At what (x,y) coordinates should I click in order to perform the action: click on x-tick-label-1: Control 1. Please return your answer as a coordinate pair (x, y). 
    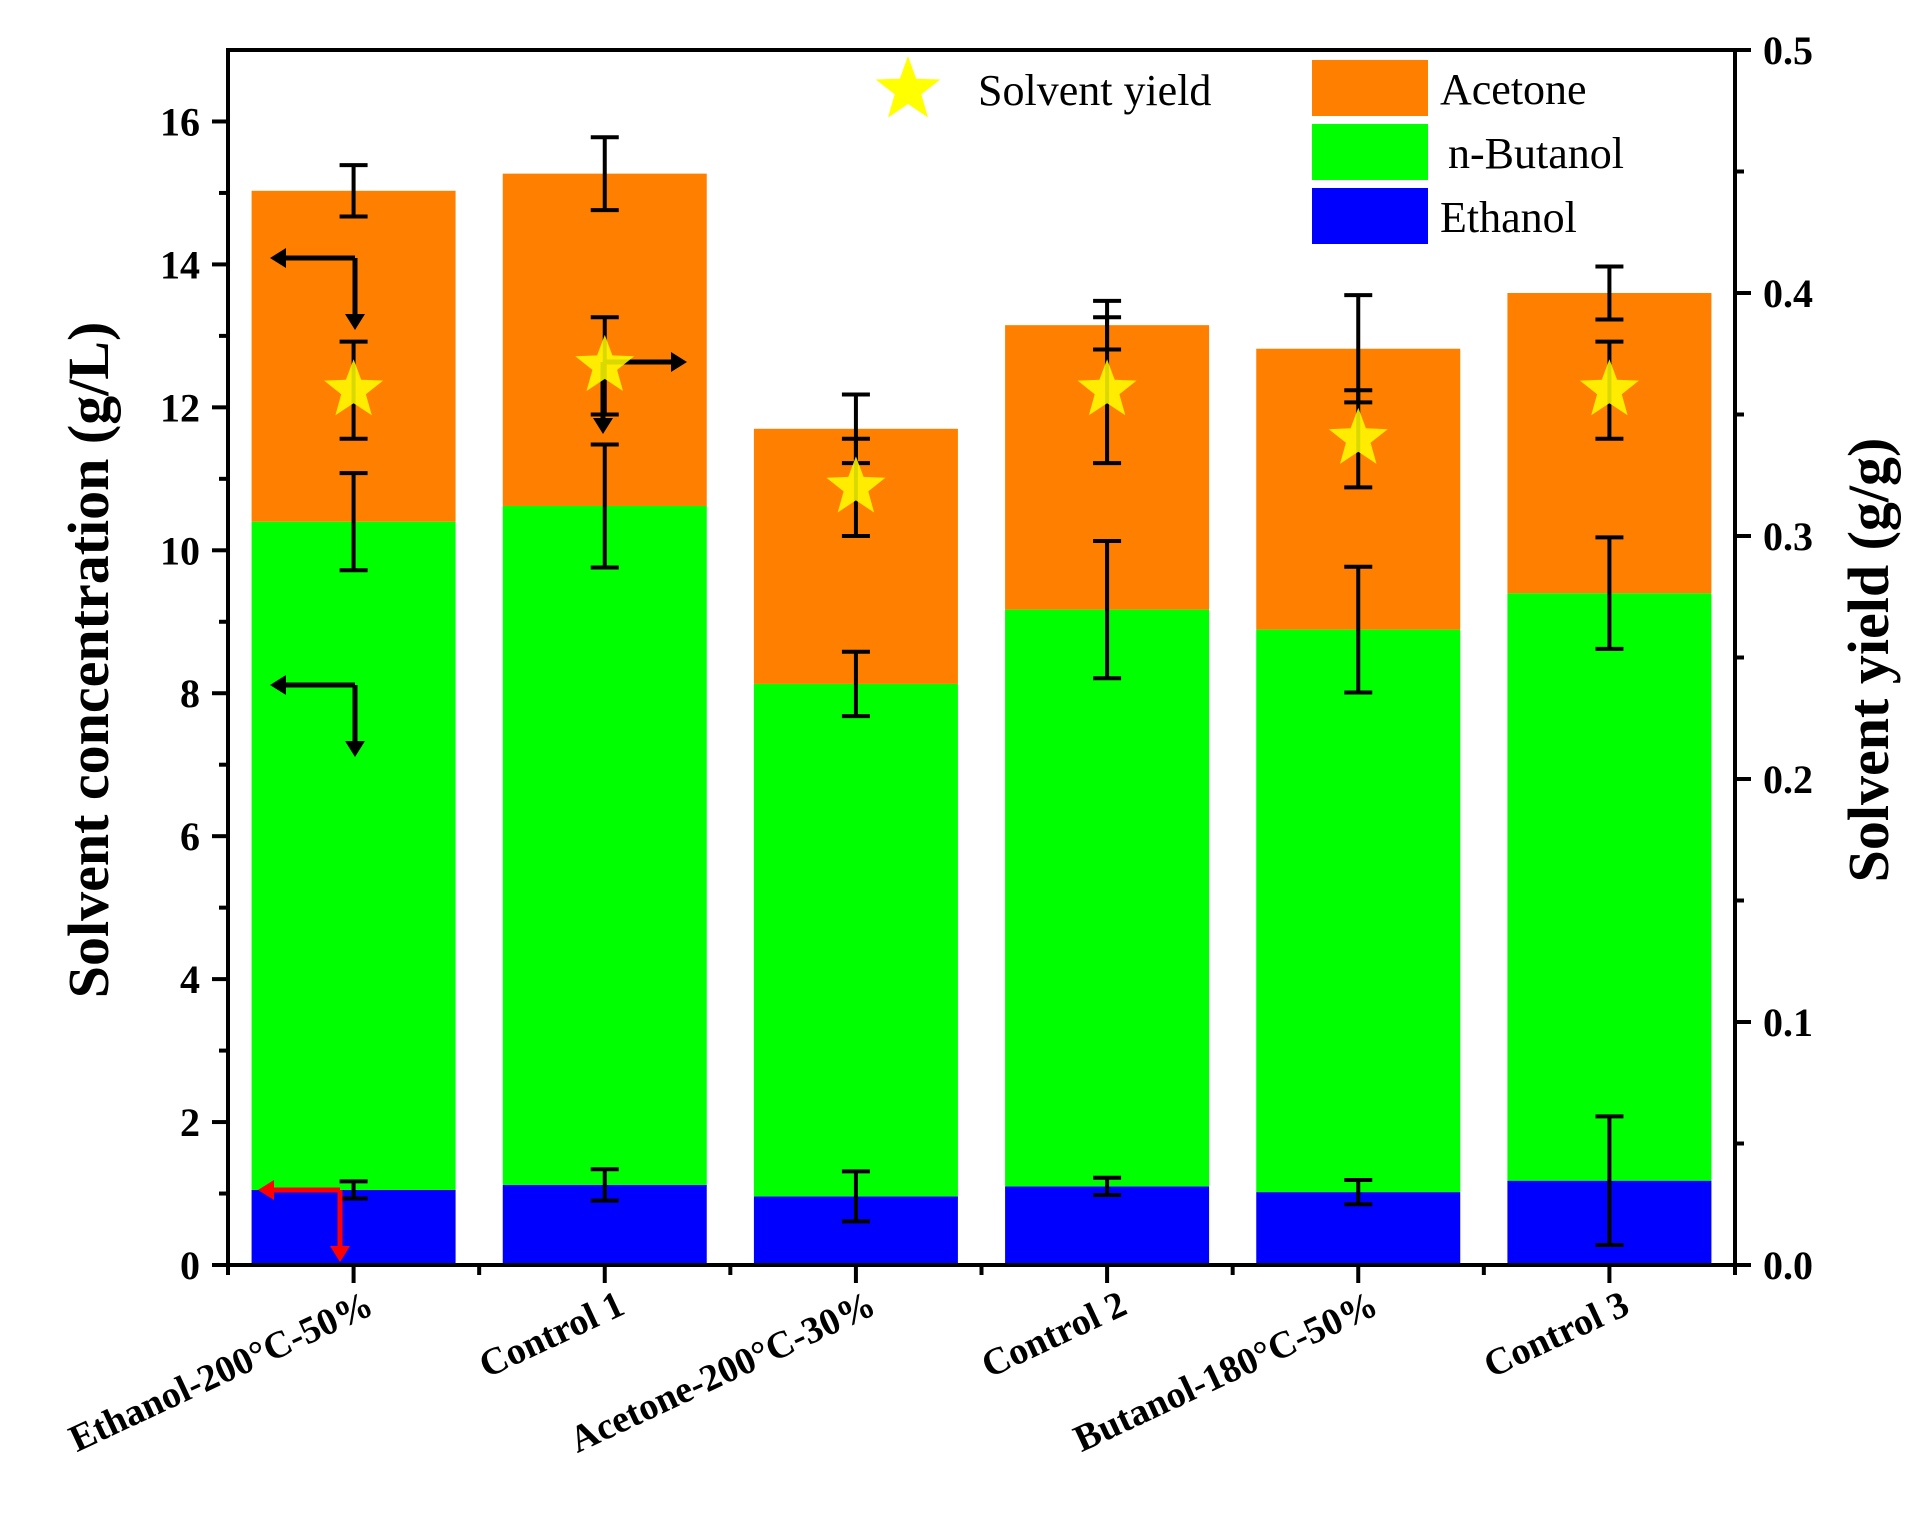
    Looking at the image, I should click on (552, 1334).